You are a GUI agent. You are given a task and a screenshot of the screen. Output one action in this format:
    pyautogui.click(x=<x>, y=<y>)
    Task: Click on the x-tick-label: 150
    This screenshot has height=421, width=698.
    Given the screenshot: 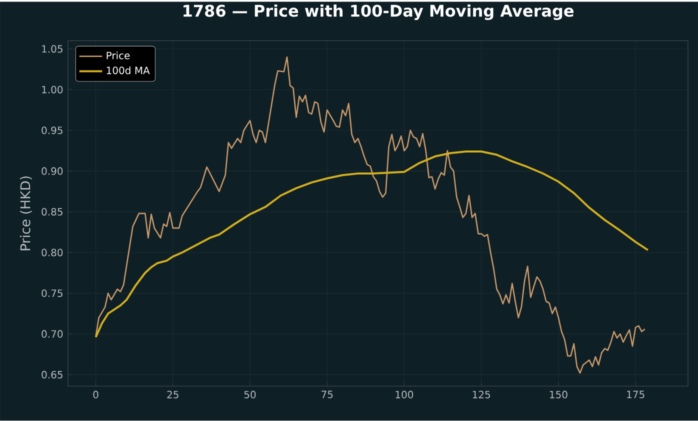 What is the action you would take?
    pyautogui.click(x=559, y=394)
    